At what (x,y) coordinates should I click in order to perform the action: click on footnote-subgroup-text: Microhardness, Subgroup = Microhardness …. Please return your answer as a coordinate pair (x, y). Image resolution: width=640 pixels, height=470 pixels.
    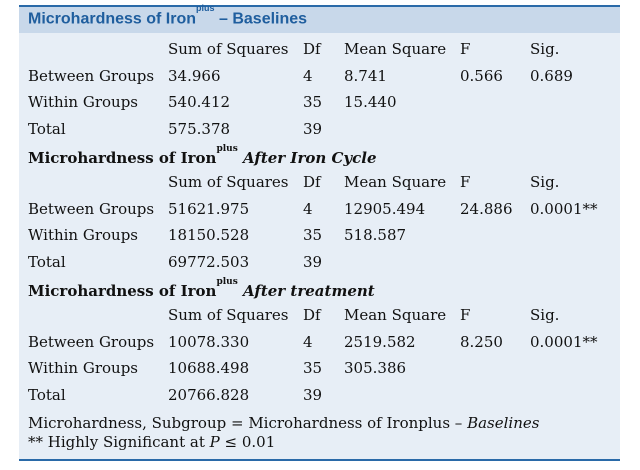
    Looking at the image, I should click on (248, 423).